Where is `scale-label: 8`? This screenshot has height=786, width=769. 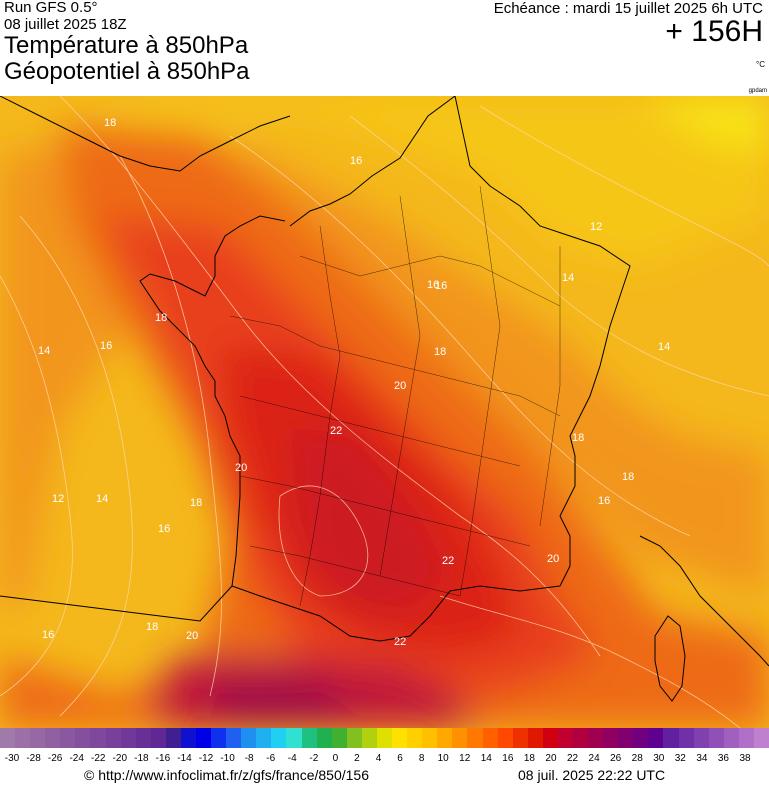
scale-label: 8 is located at coordinates (421, 758).